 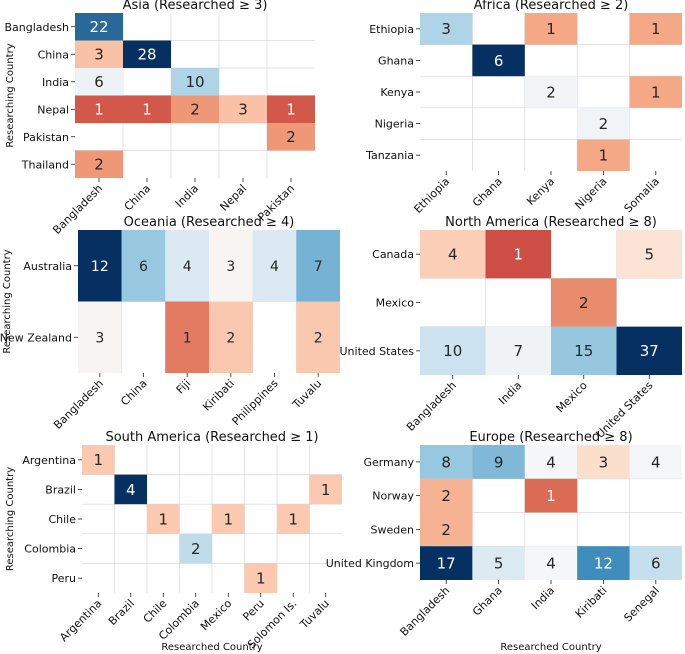 I want to click on column-label: Ethiopia, so click(x=431, y=195).